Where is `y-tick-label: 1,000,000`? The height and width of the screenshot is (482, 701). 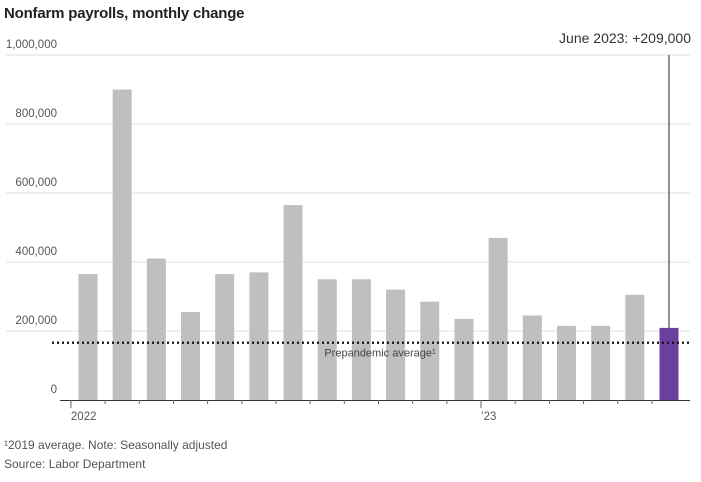 y-tick-label: 1,000,000 is located at coordinates (31, 45).